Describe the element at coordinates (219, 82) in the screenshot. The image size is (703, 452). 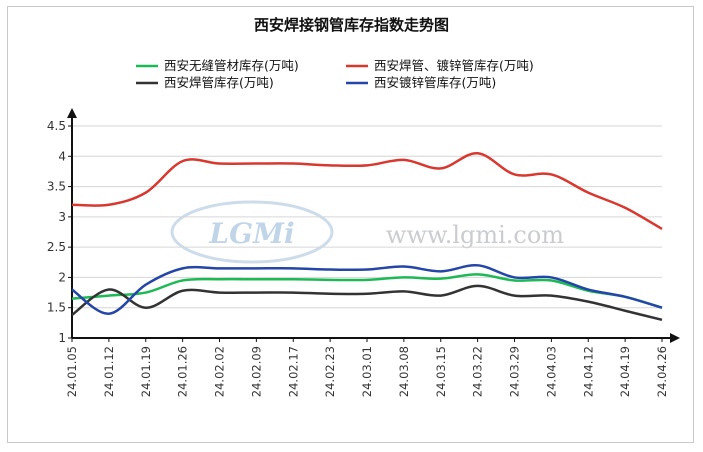
I see `legend-label: 西安焊管库存(万吨)` at that location.